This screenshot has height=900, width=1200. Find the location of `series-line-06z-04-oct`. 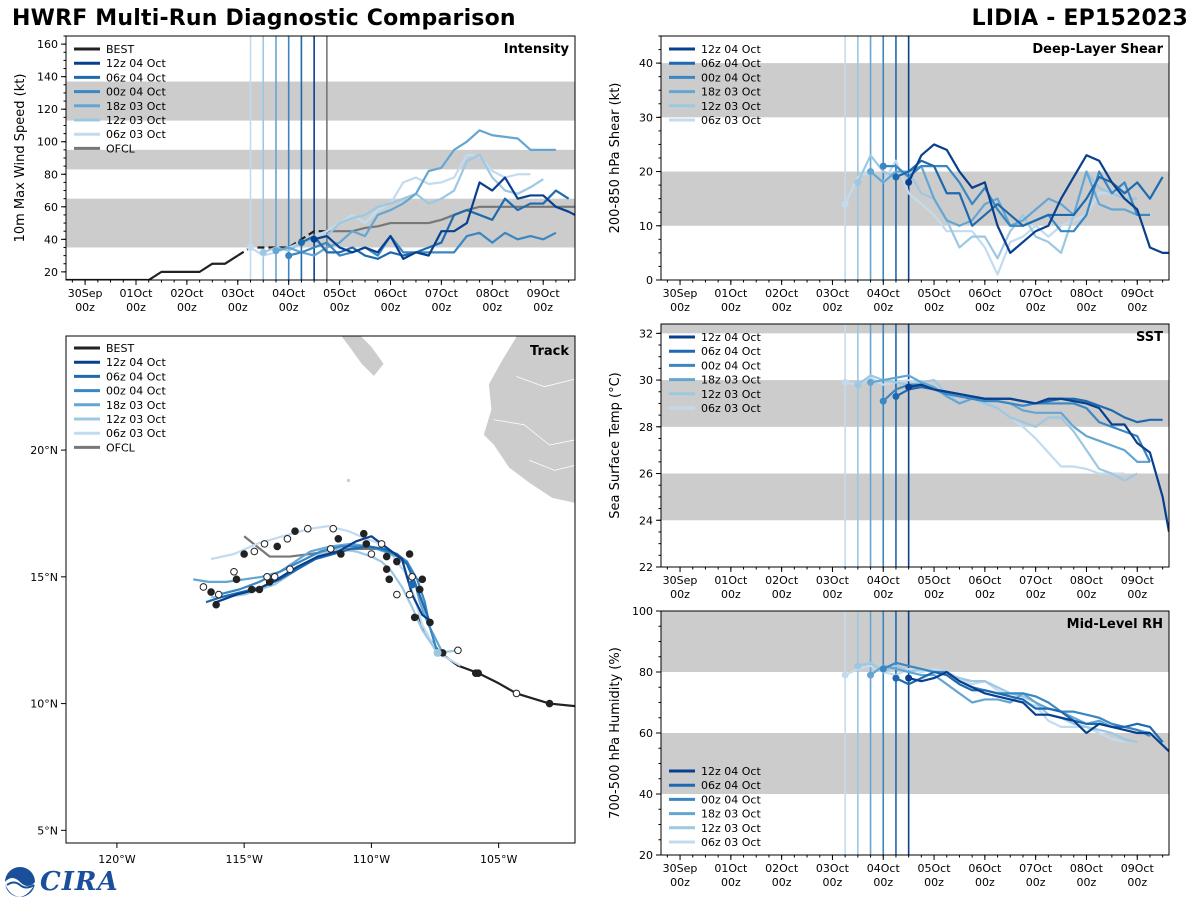

series-line-06z-04-oct is located at coordinates (1029, 706).